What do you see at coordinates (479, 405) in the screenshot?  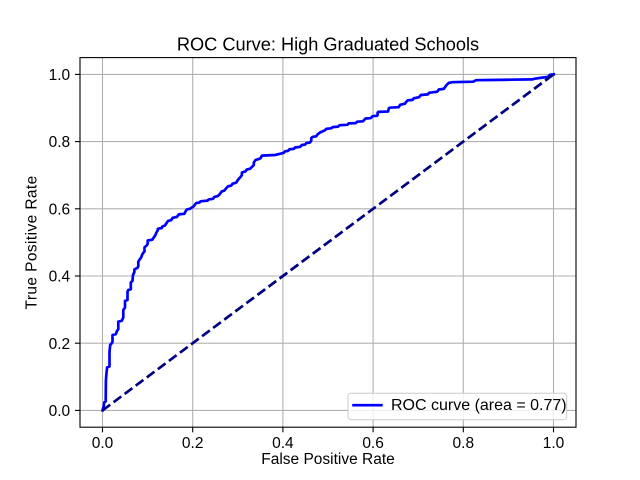 I see `svg-text: ROC curve (area = 0.77)` at bounding box center [479, 405].